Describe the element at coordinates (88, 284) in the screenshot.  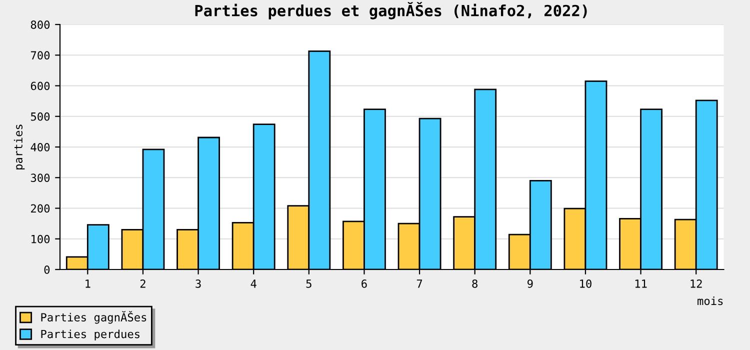
I see `x-tick-label: 1` at that location.